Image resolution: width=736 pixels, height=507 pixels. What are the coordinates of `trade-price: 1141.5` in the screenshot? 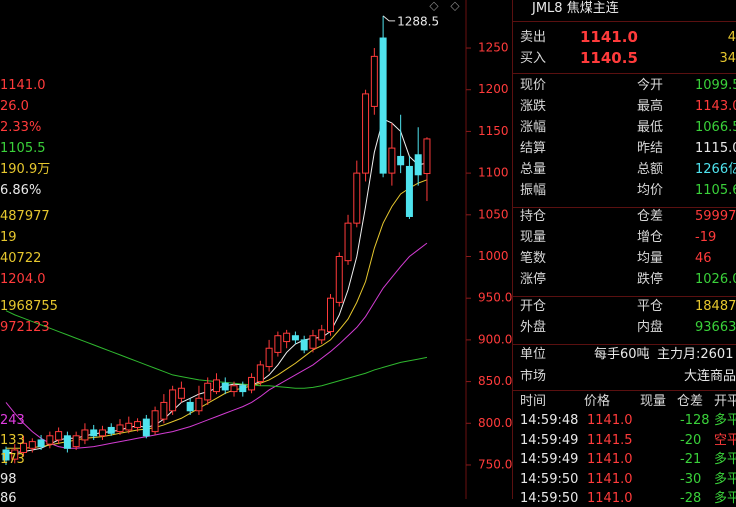 It's located at (610, 440).